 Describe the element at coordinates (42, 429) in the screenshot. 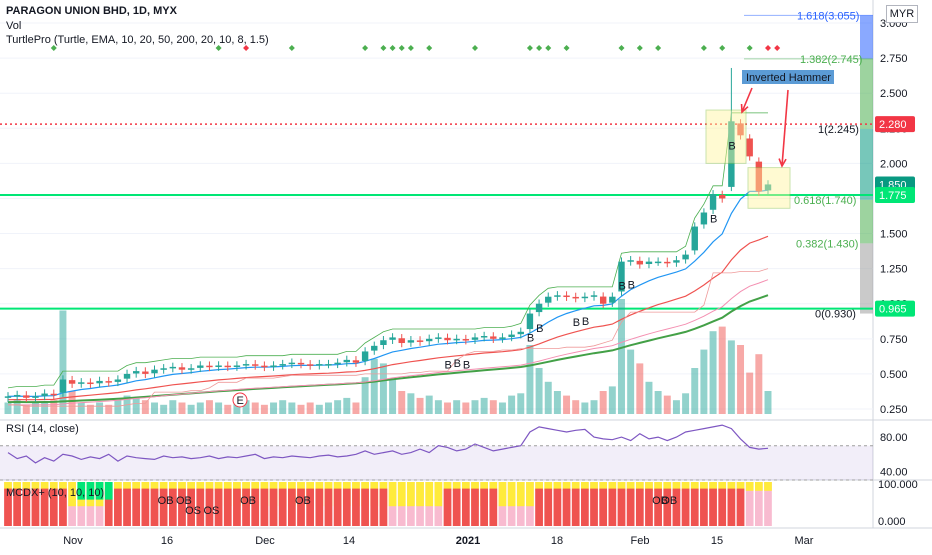

I see `rsi-legend: RSI (14, close)` at that location.